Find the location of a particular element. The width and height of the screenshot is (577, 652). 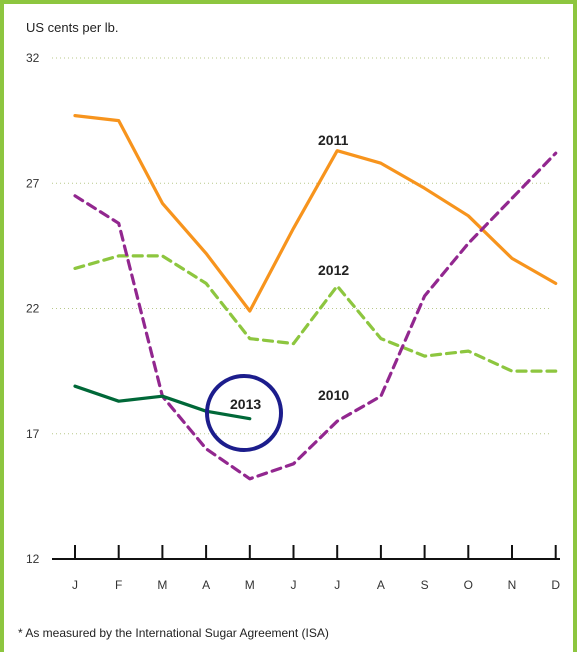

x-tick-label: N is located at coordinates (512, 585).